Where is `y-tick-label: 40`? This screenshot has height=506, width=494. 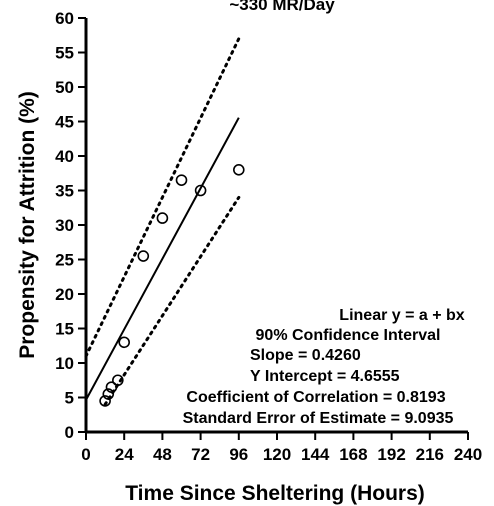 y-tick-label: 40 is located at coordinates (64, 156).